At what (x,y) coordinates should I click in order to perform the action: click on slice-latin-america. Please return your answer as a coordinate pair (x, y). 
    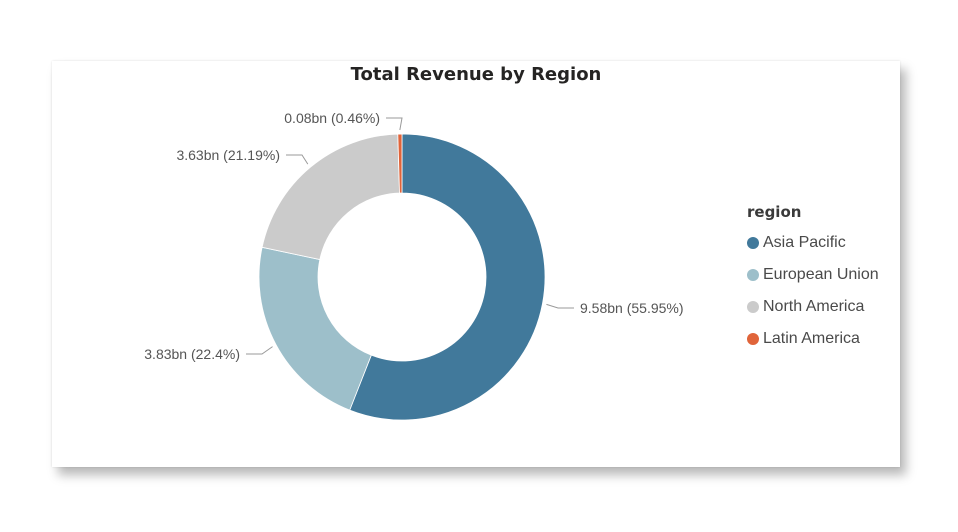
    Looking at the image, I should click on (400, 163).